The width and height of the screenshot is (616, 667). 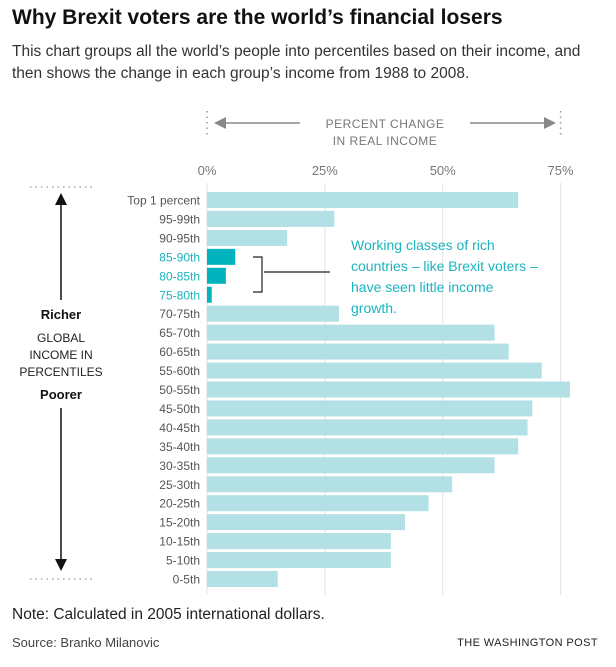 What do you see at coordinates (179, 295) in the screenshot?
I see `category-label: 75-80th` at bounding box center [179, 295].